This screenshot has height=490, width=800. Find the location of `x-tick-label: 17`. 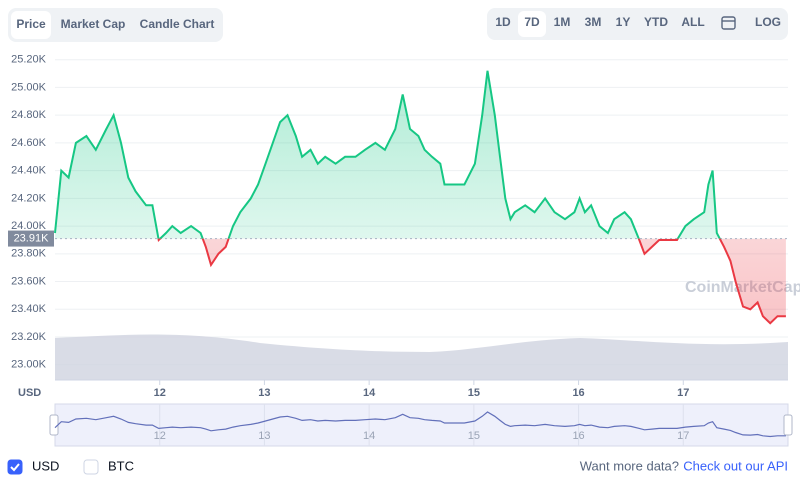

x-tick-label: 17 is located at coordinates (683, 393).